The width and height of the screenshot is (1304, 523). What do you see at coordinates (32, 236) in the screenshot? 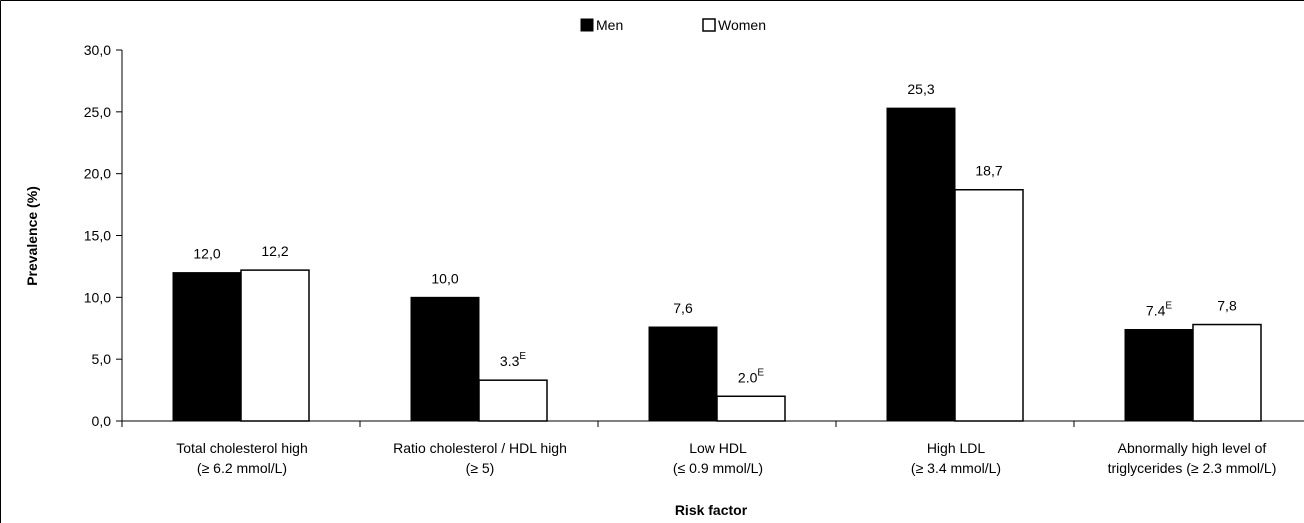
I see `y-axis-title: Prevalence (%)` at bounding box center [32, 236].